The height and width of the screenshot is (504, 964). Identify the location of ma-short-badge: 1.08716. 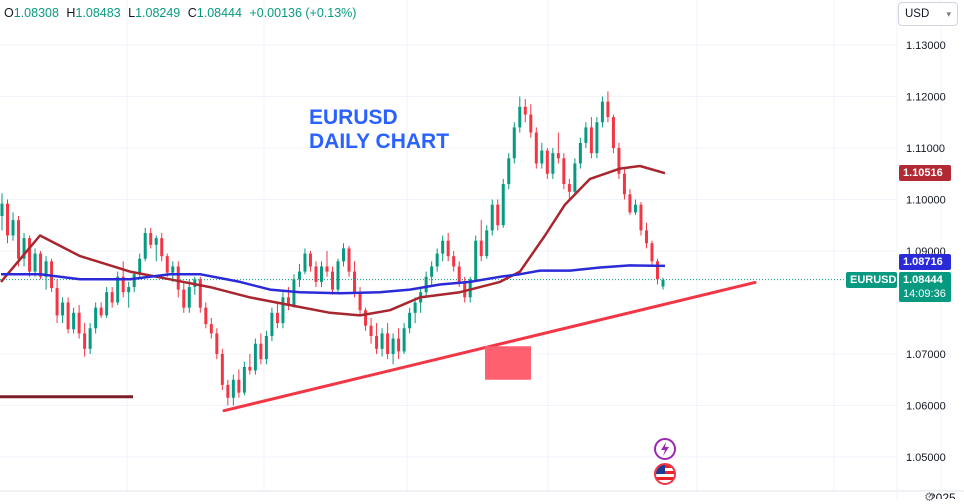
(925, 262).